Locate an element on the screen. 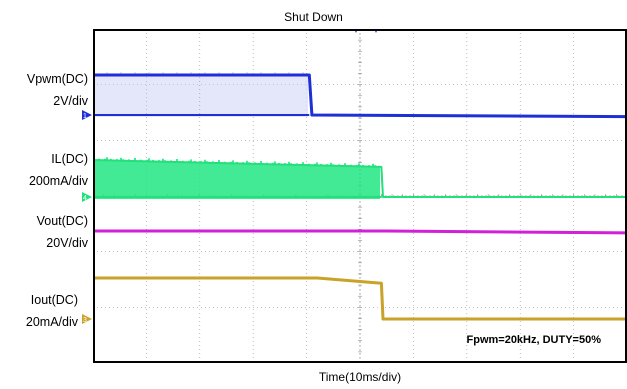 This screenshot has height=389, width=627. left-marker-strip: 1 4 3 is located at coordinates (87, 217).